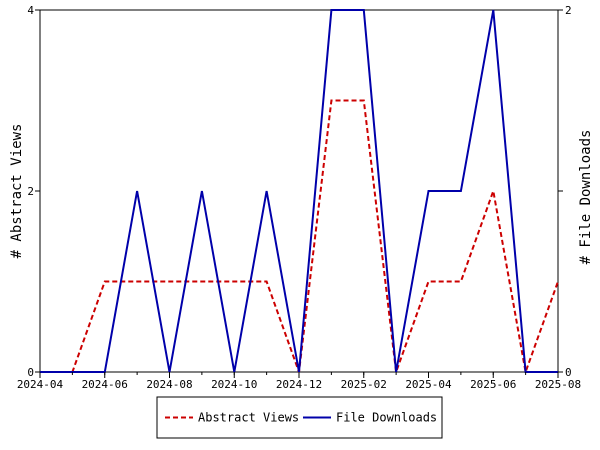 This screenshot has height=450, width=600. Describe the element at coordinates (568, 372) in the screenshot. I see `y-right-tick-label: 0` at that location.